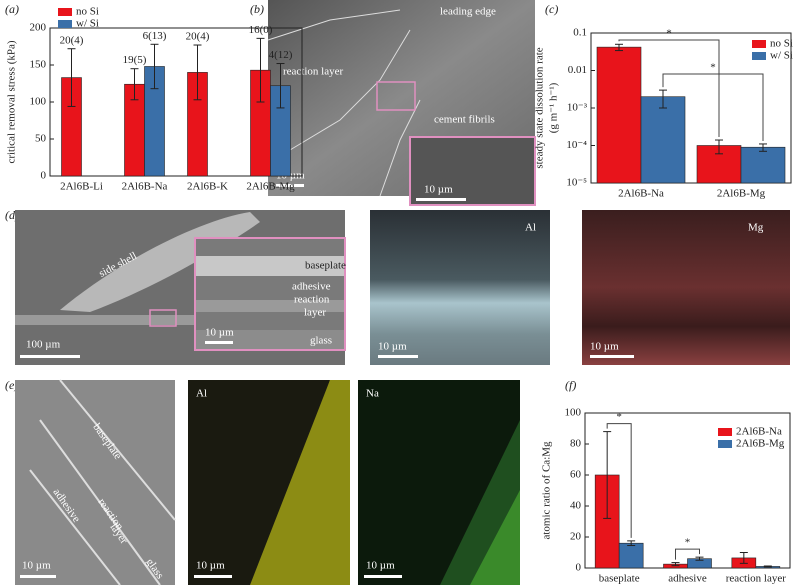 This screenshot has height=587, width=797. Describe the element at coordinates (577, 70) in the screenshot. I see `y-tick-label: 0.01` at that location.